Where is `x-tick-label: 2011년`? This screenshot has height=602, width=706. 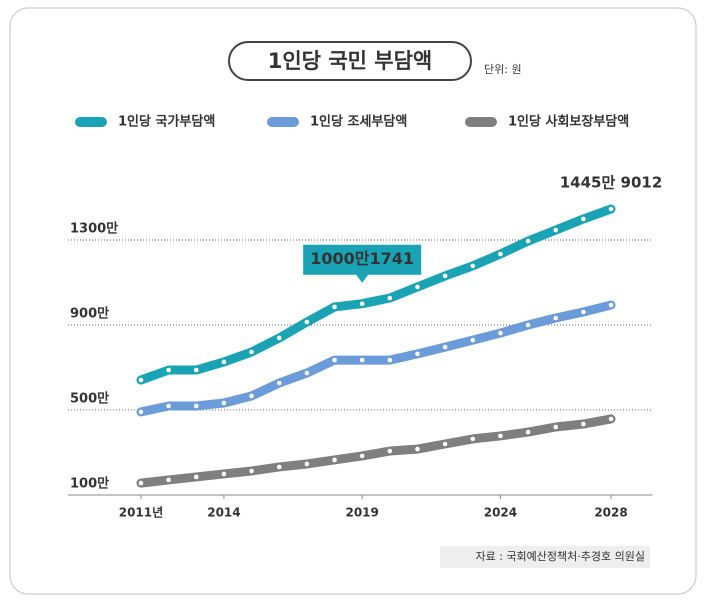 x-tick-label: 2011년 is located at coordinates (141, 513).